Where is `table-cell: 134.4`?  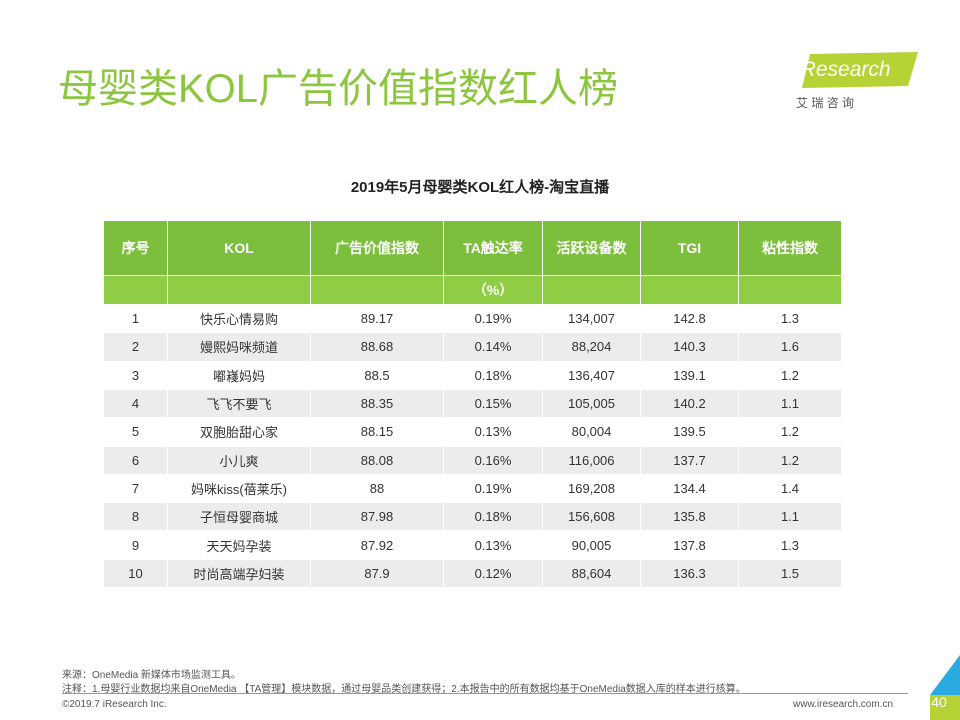 table-cell: 134.4 is located at coordinates (690, 489).